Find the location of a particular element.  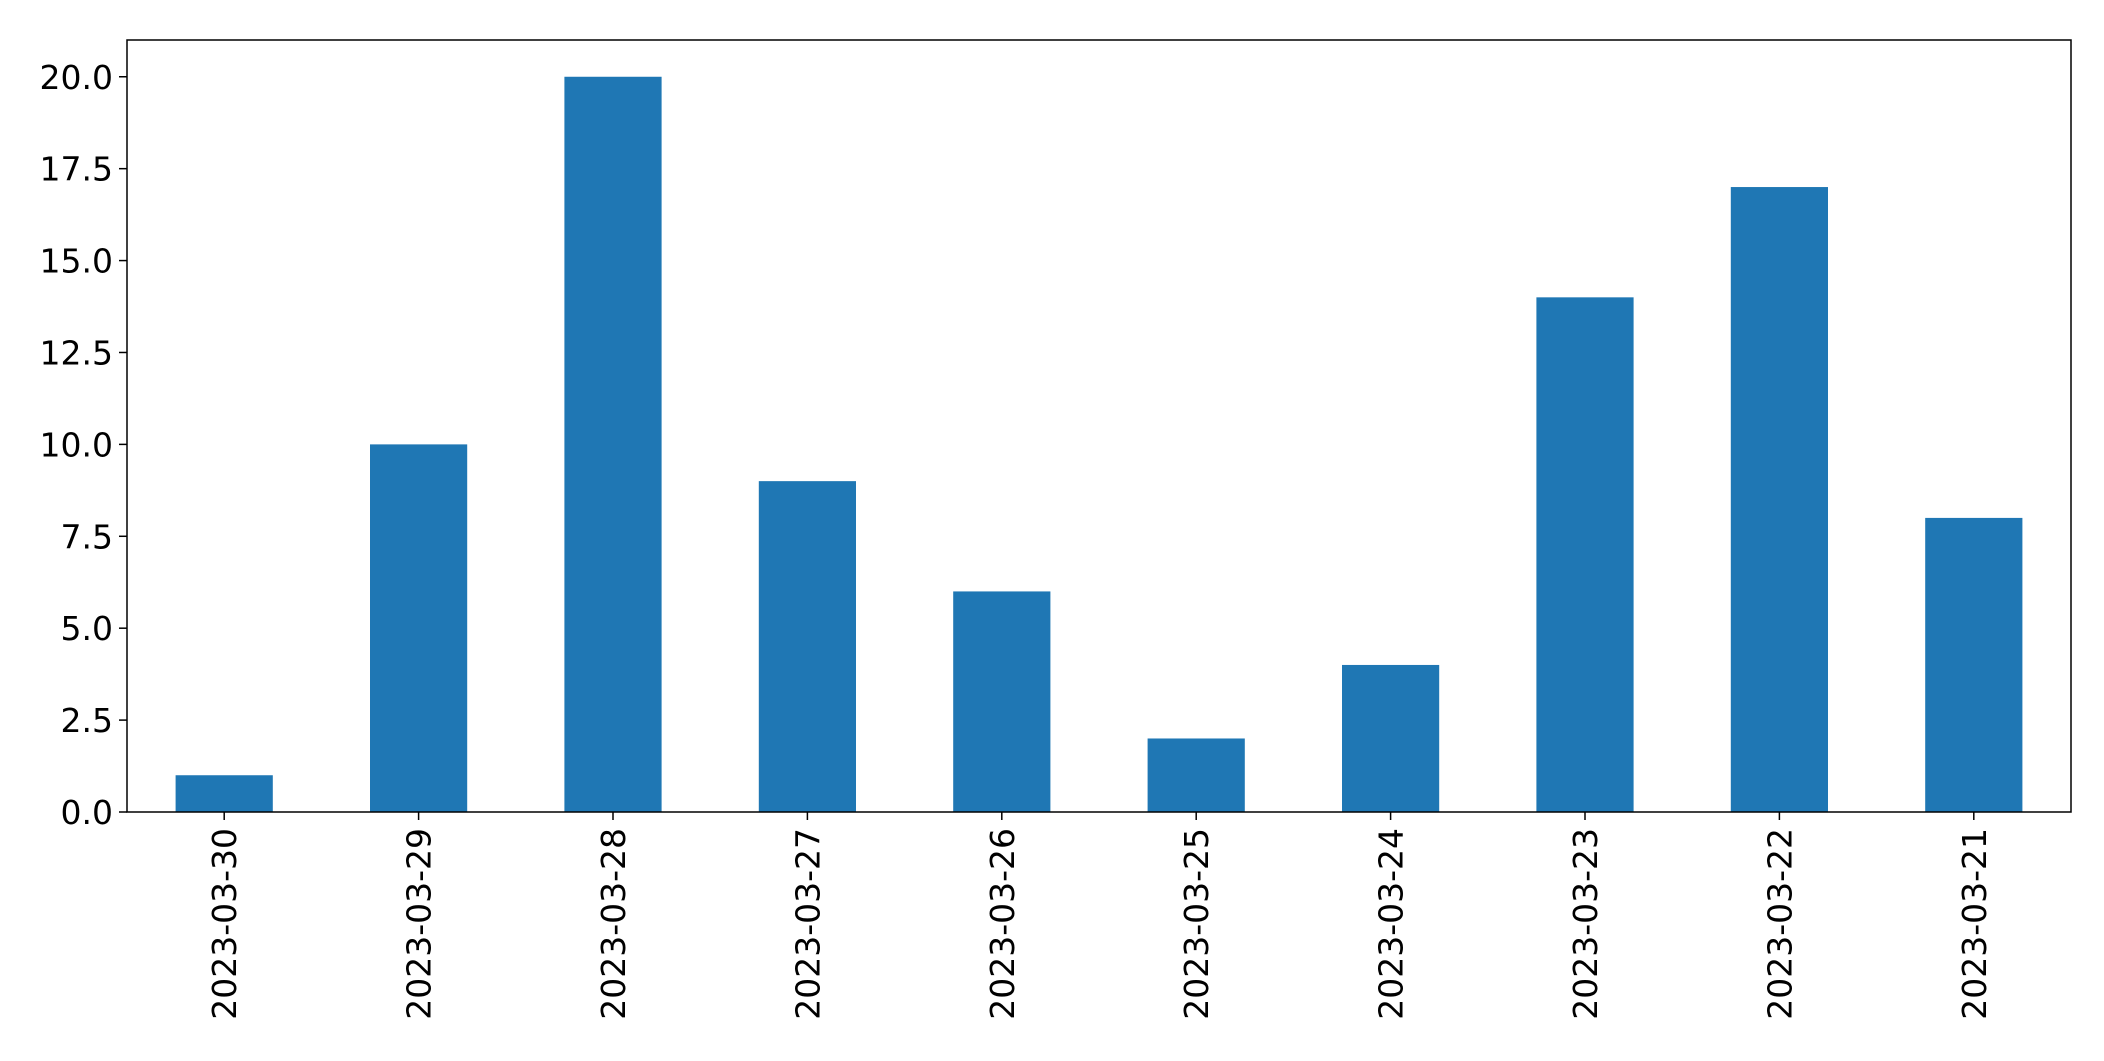

x-tick-label: 2023-03-29 is located at coordinates (419, 924).